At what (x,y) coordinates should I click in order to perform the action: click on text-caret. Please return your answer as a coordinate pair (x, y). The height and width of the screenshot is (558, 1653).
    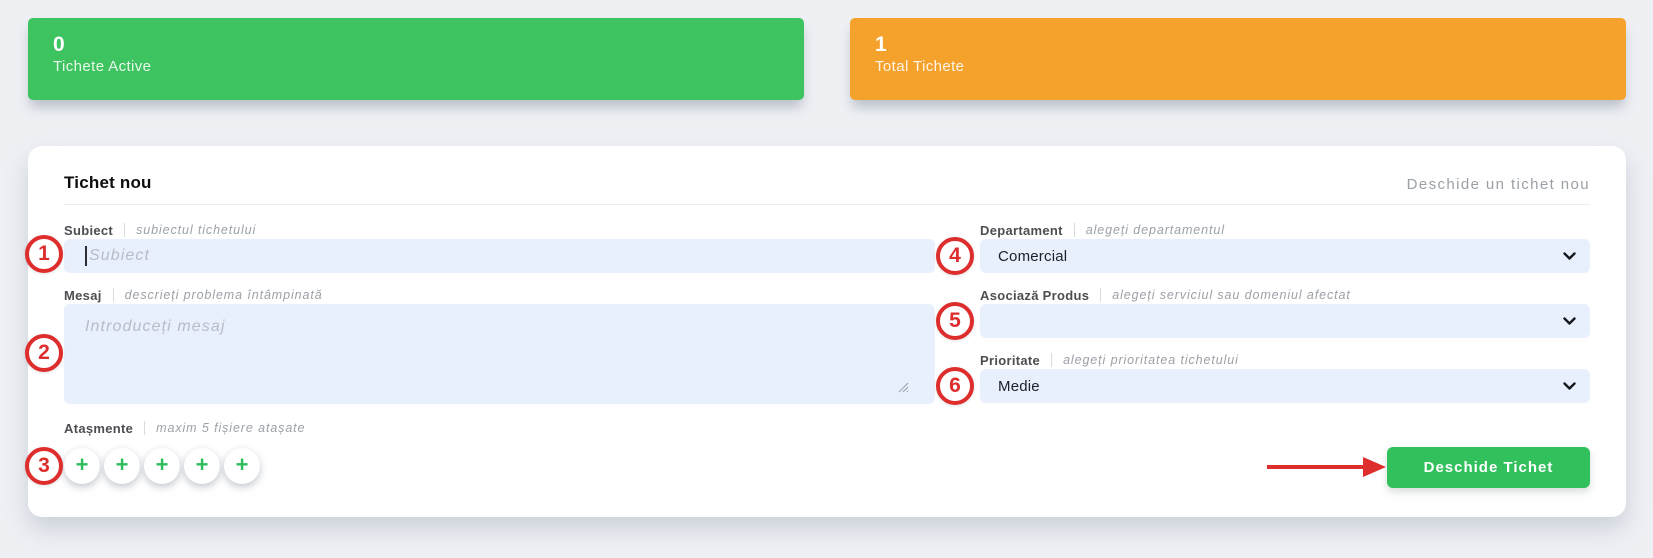
    Looking at the image, I should click on (86, 256).